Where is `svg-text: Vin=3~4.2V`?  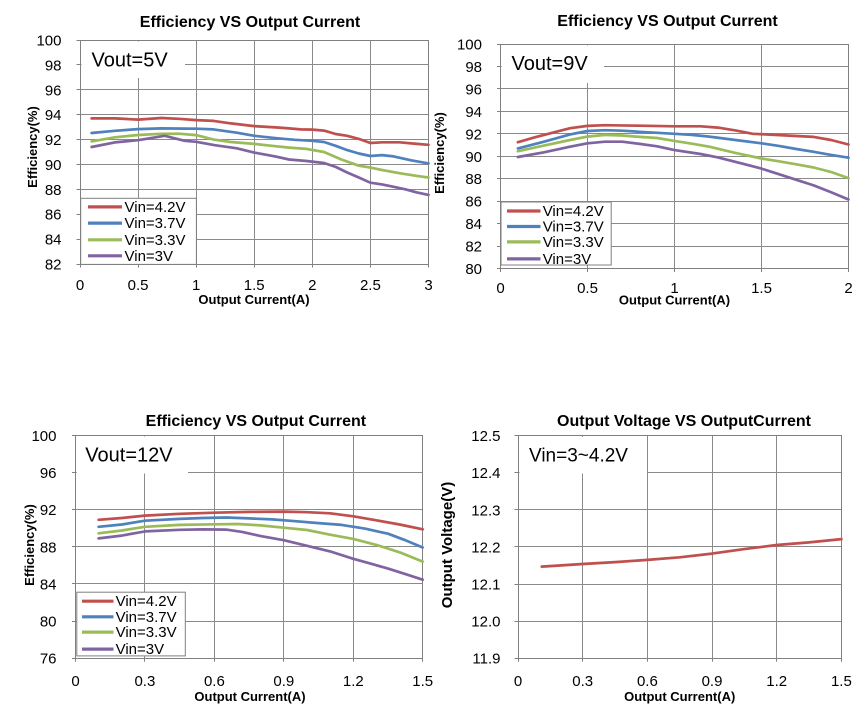
svg-text: Vin=3~4.2V is located at coordinates (578, 456).